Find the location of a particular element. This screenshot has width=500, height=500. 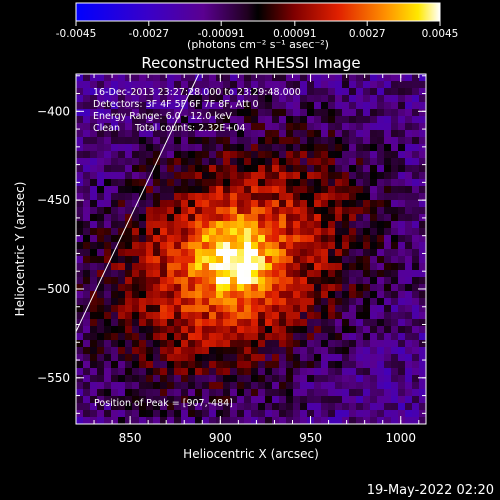

chart-title: Reconstructed RHESSI Image is located at coordinates (250, 63).